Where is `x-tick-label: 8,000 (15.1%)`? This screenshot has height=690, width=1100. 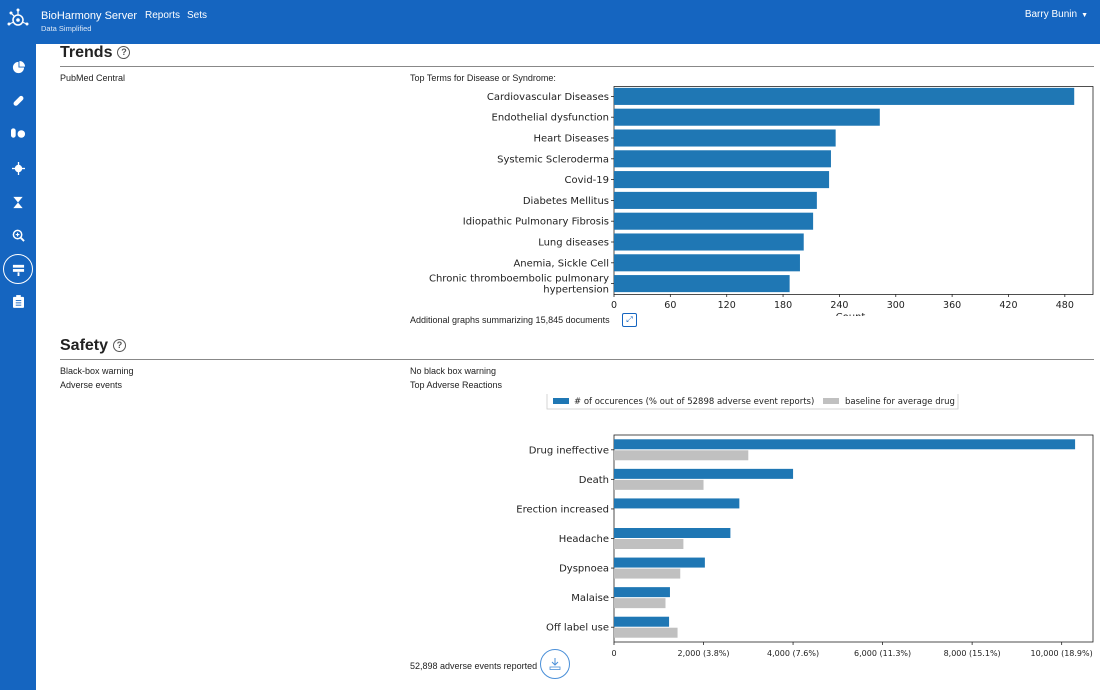
x-tick-label: 8,000 (15.1%) is located at coordinates (972, 653).